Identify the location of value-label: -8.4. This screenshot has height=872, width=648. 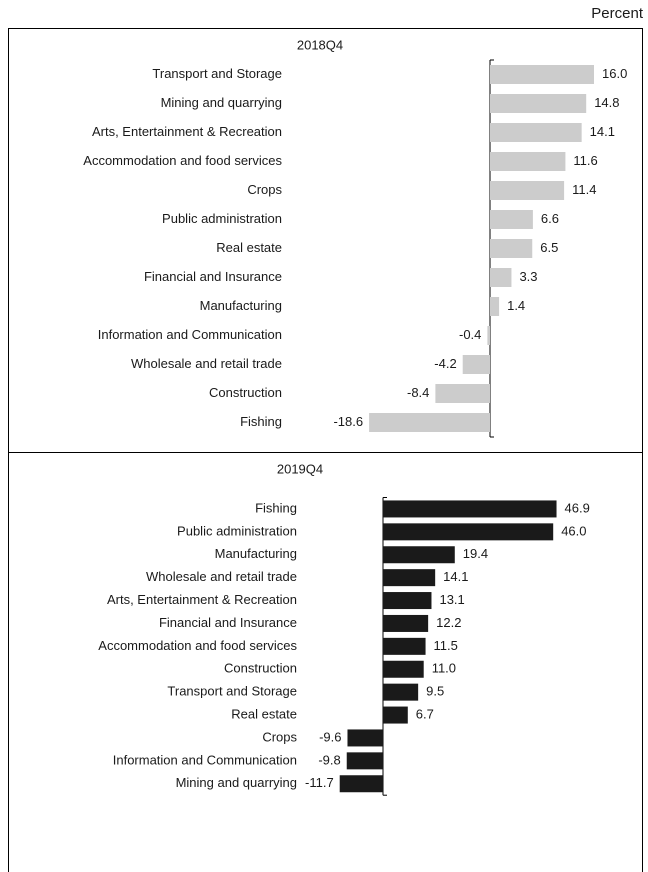
(418, 392).